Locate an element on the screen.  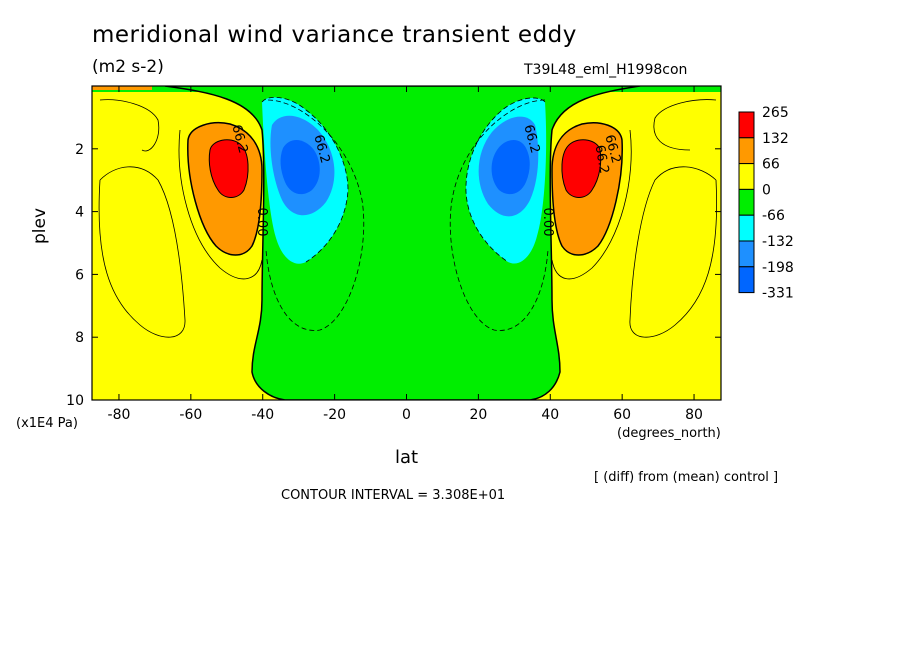
run-label: T39L48_eml_H1998con is located at coordinates (606, 70).